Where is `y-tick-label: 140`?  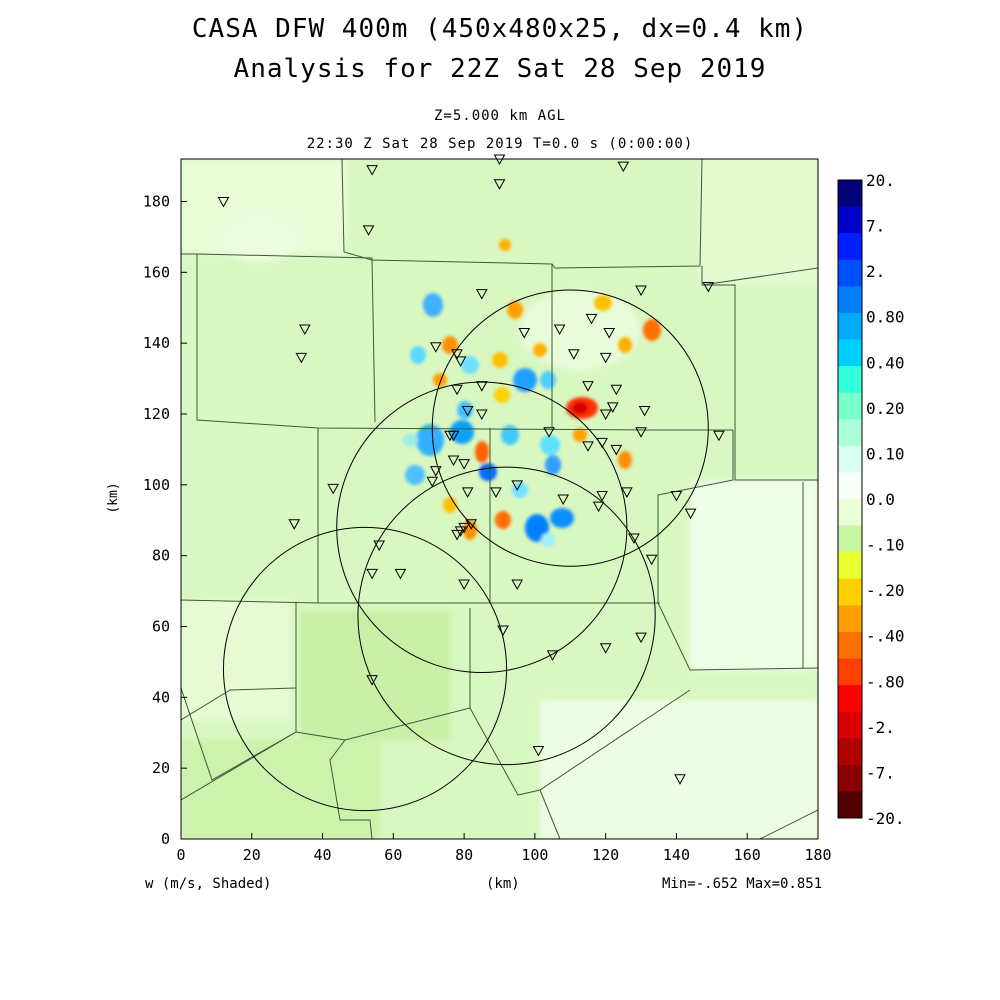 y-tick-label: 140 is located at coordinates (156, 343).